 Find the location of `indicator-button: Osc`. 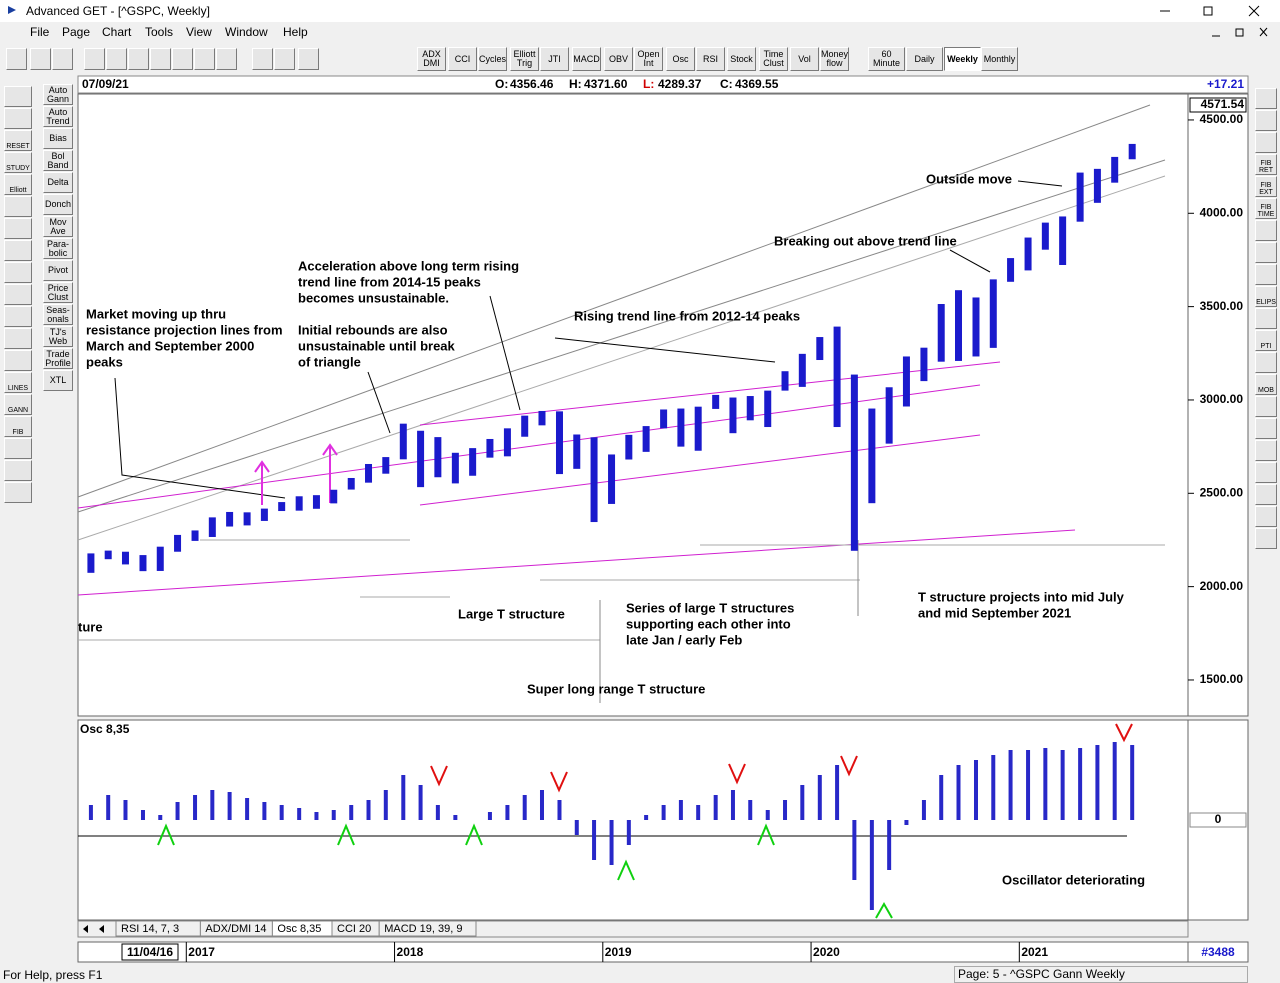

indicator-button: Osc is located at coordinates (680, 59).